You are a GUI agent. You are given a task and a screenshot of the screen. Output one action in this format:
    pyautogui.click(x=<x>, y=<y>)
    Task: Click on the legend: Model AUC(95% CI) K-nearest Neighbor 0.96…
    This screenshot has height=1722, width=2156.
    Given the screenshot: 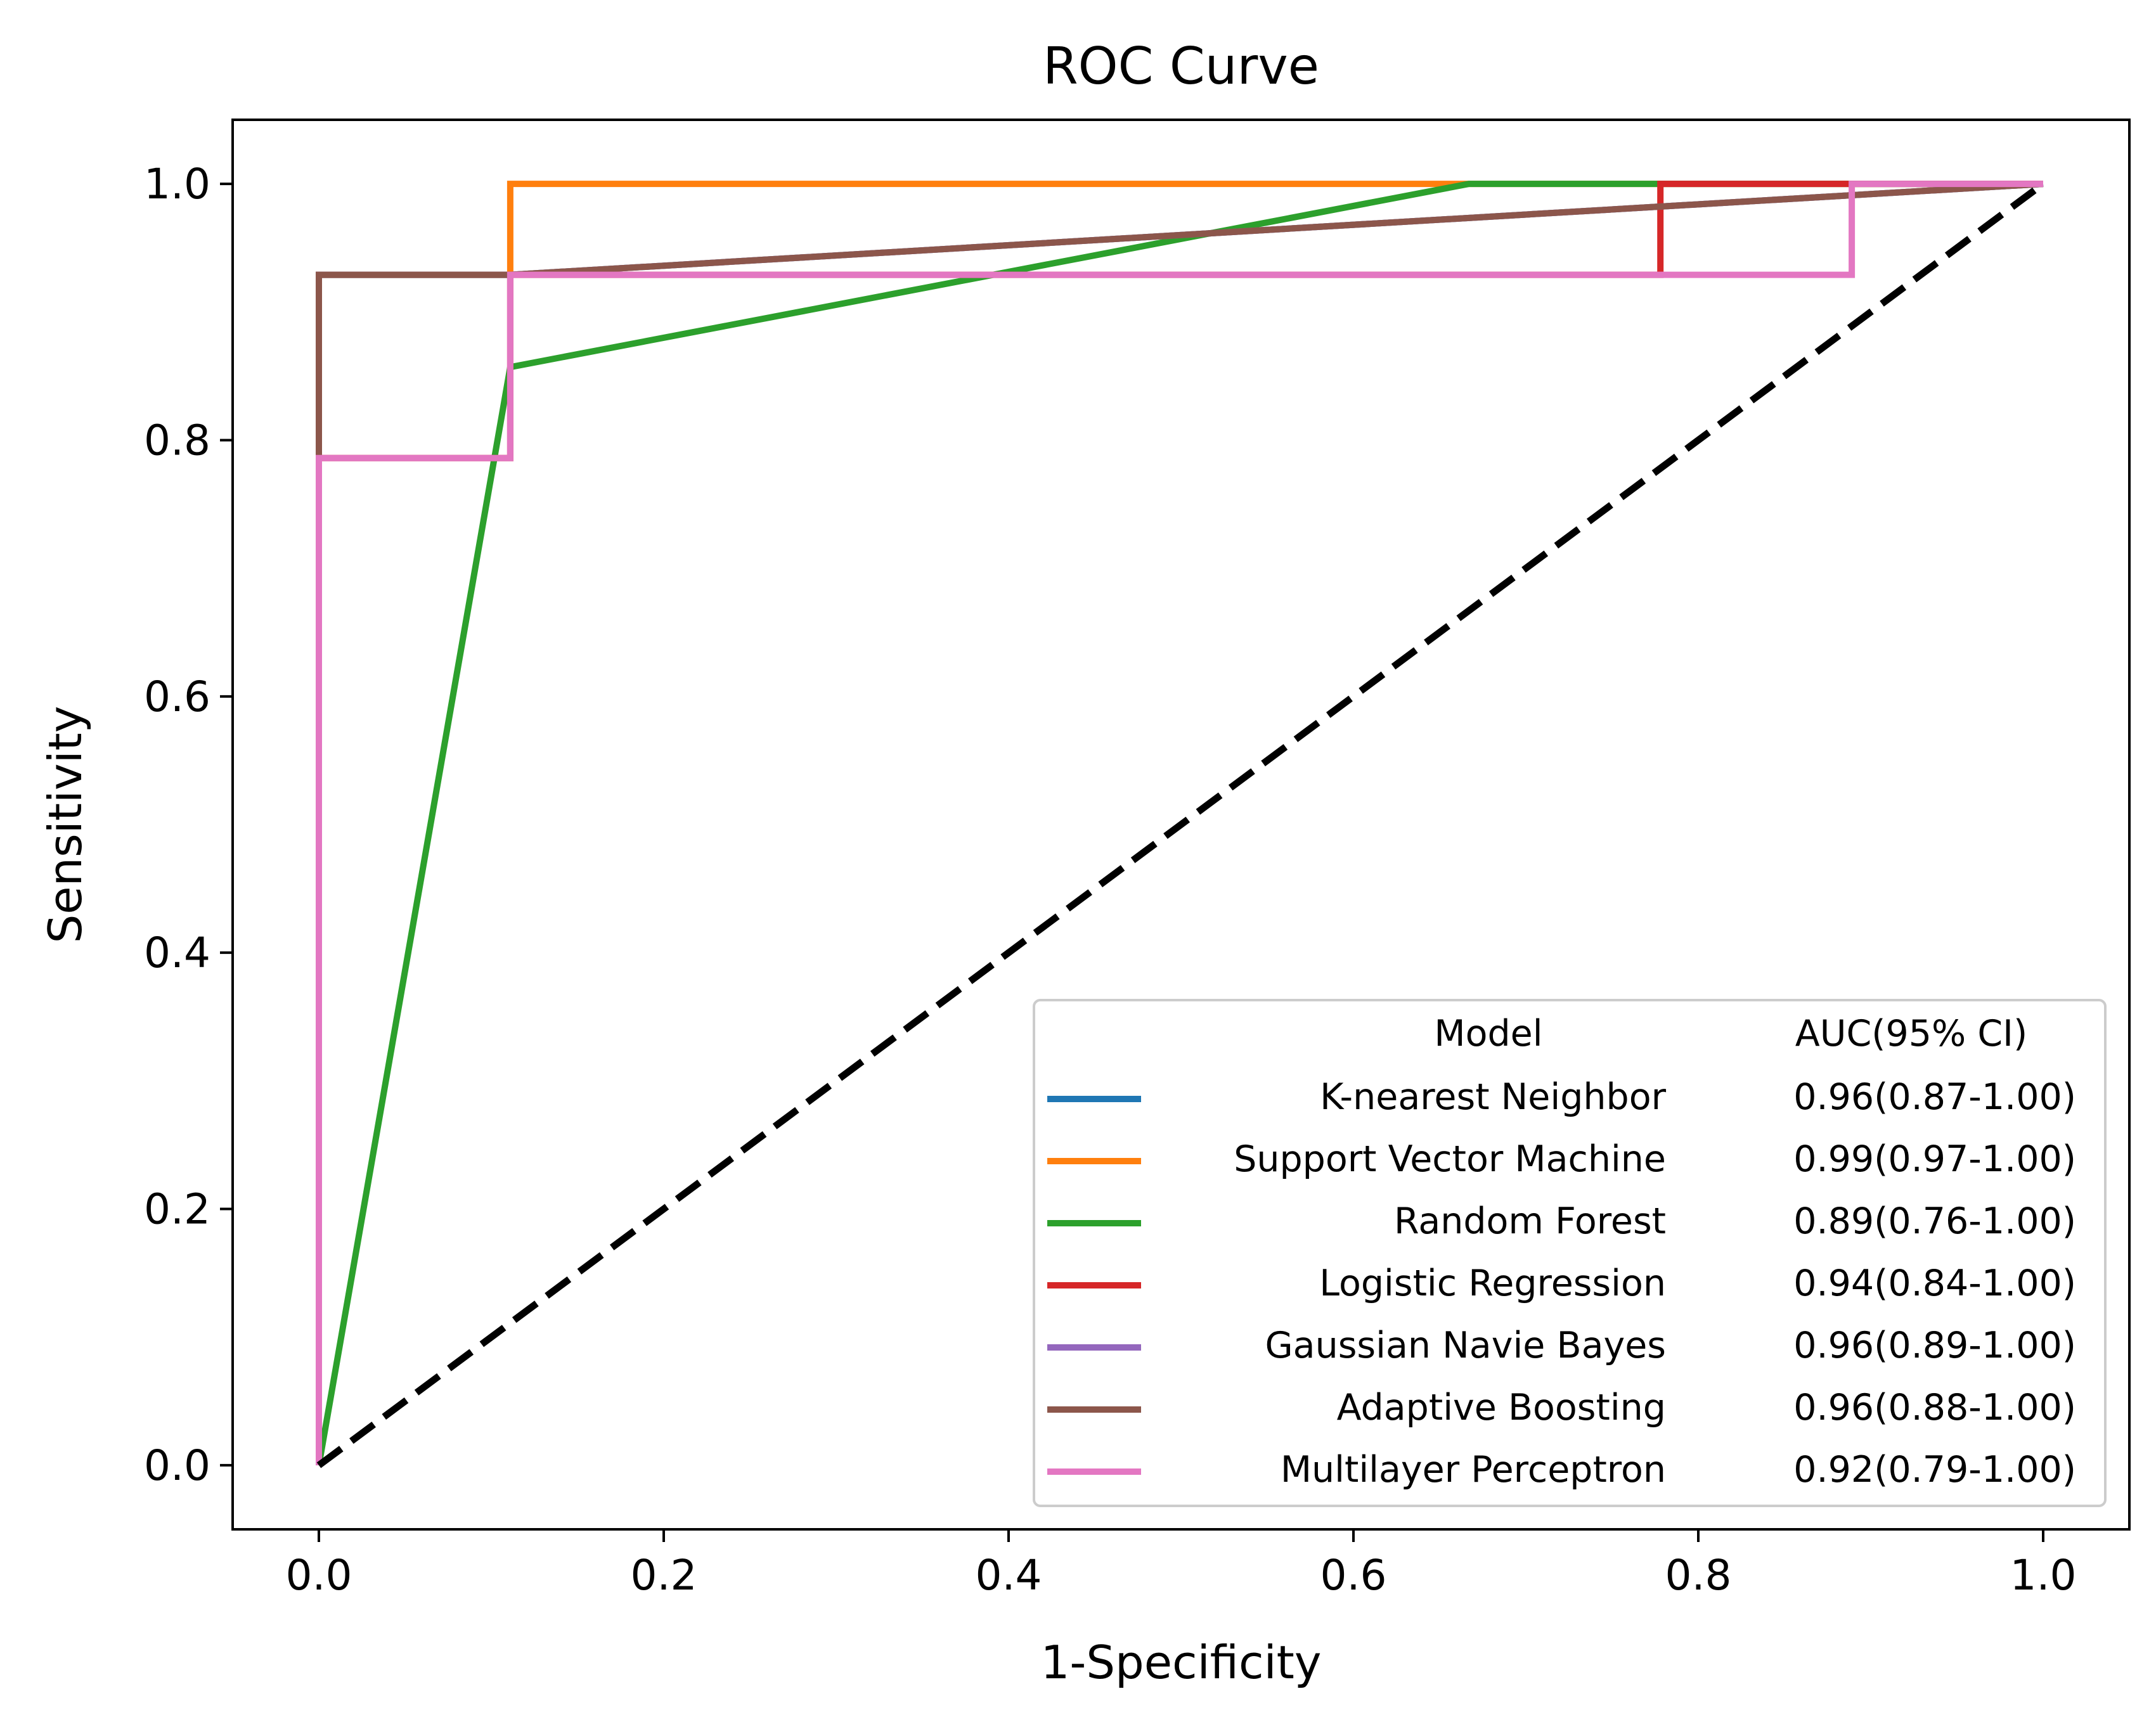 What is the action you would take?
    pyautogui.click(x=1570, y=1253)
    